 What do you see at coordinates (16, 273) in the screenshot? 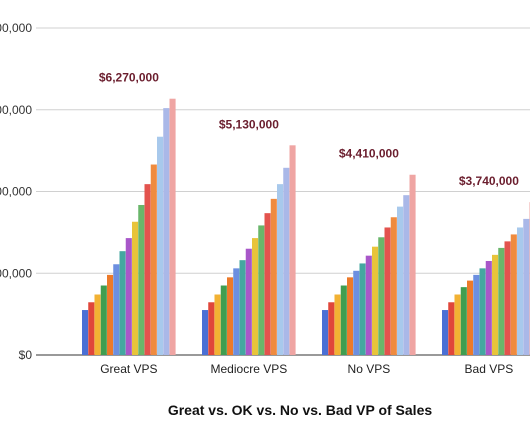
I see `y-tick-label-1: 00,000` at bounding box center [16, 273].